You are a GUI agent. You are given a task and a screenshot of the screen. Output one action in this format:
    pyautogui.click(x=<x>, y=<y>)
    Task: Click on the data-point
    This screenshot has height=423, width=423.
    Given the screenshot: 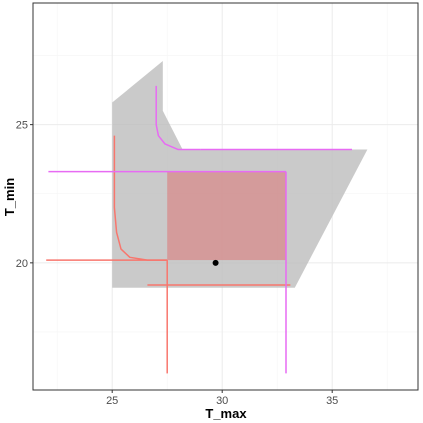 What is the action you would take?
    pyautogui.click(x=215, y=262)
    